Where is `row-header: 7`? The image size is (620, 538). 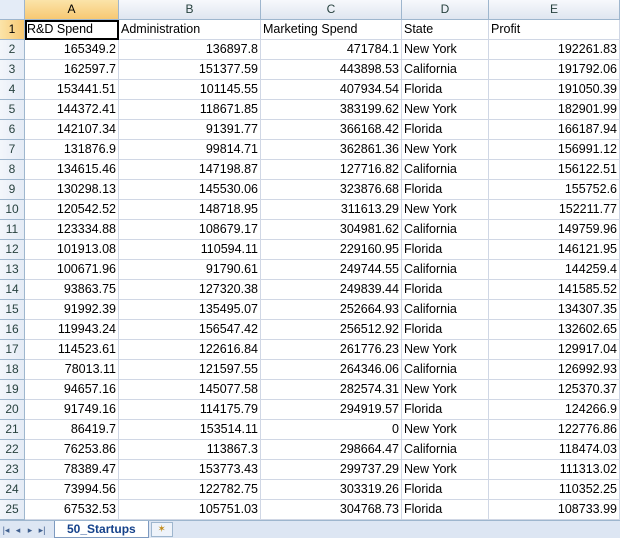 row-header: 7 is located at coordinates (12, 150).